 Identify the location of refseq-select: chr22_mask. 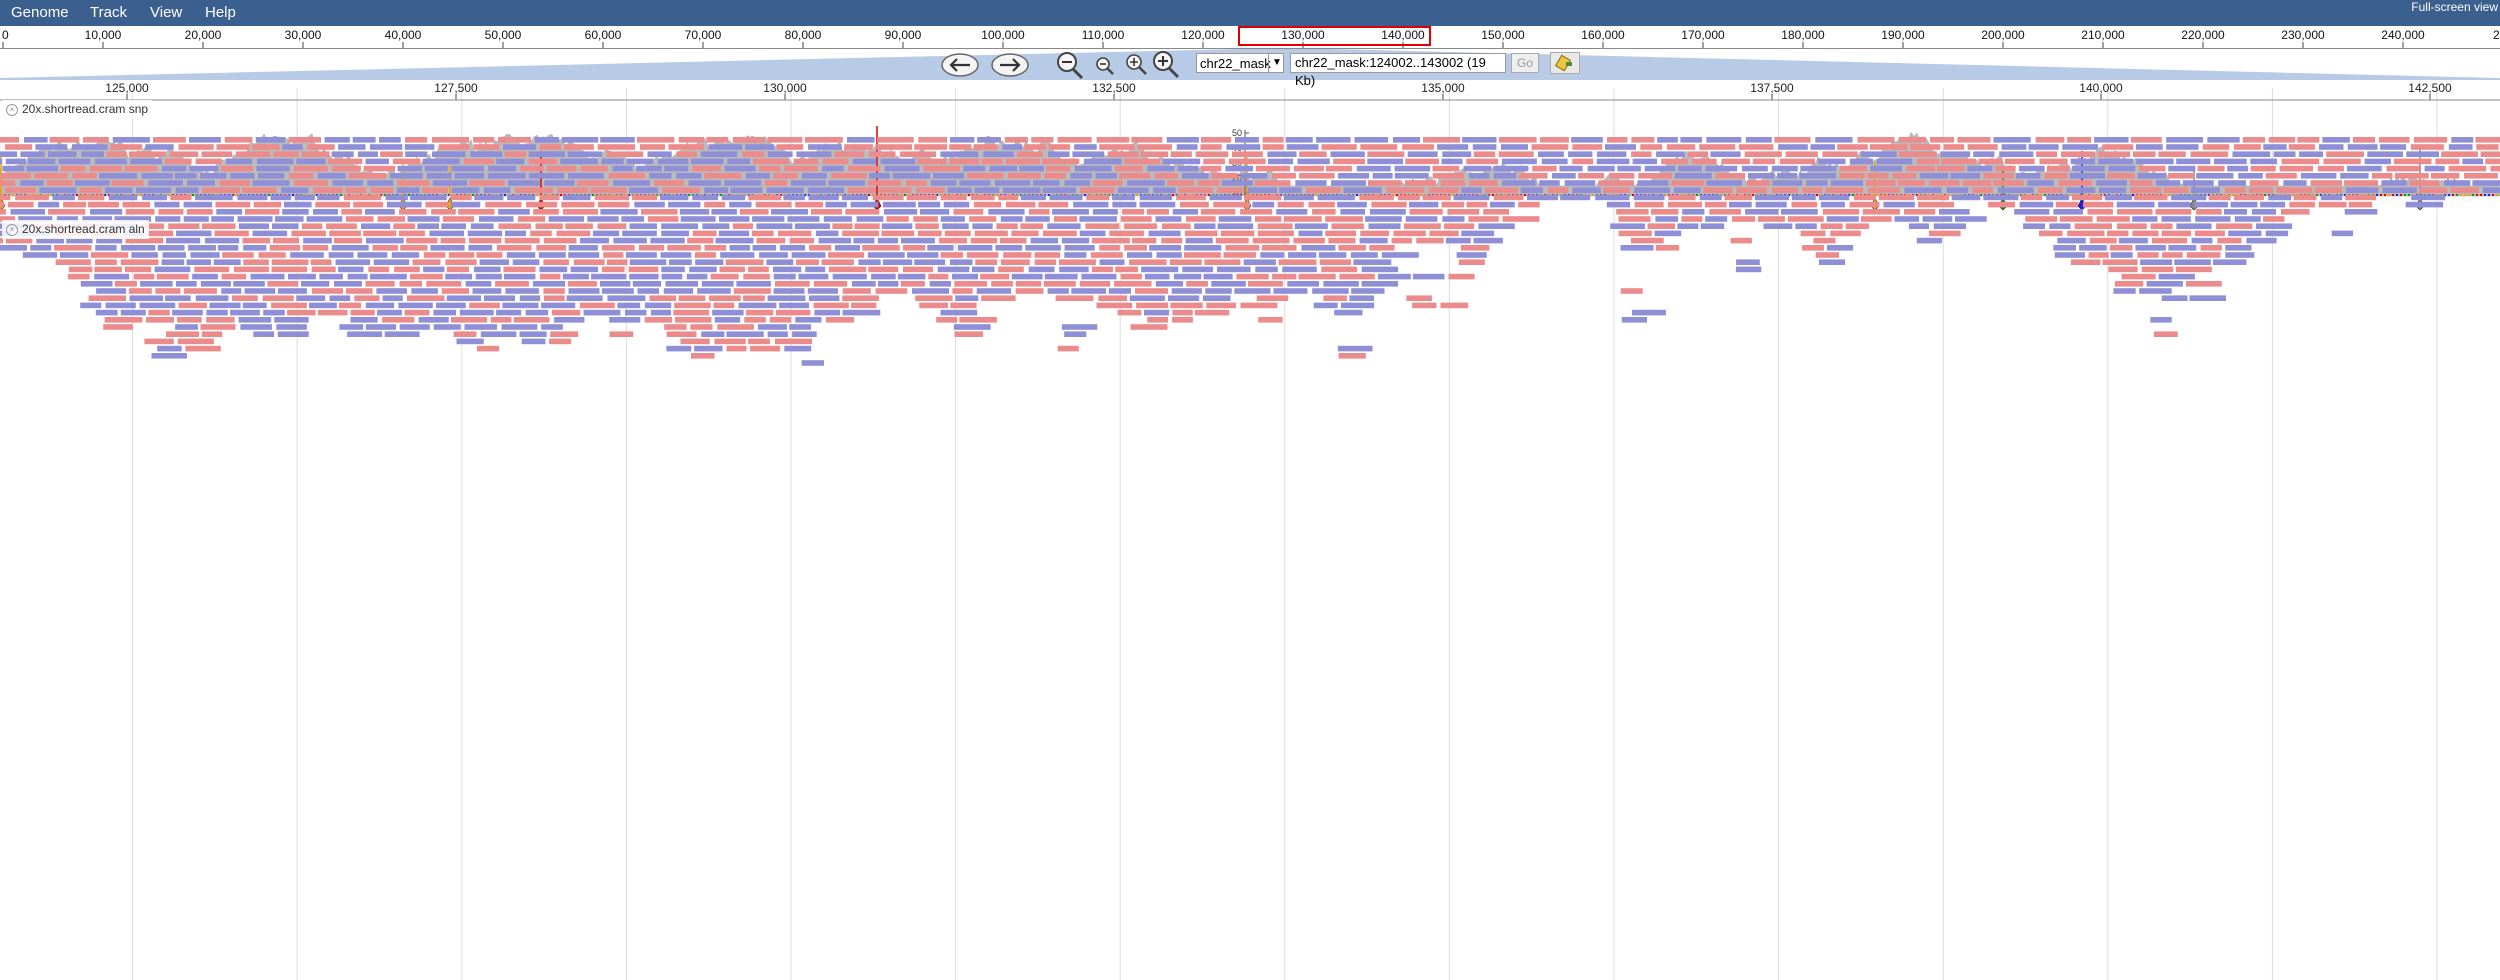
(1240, 63).